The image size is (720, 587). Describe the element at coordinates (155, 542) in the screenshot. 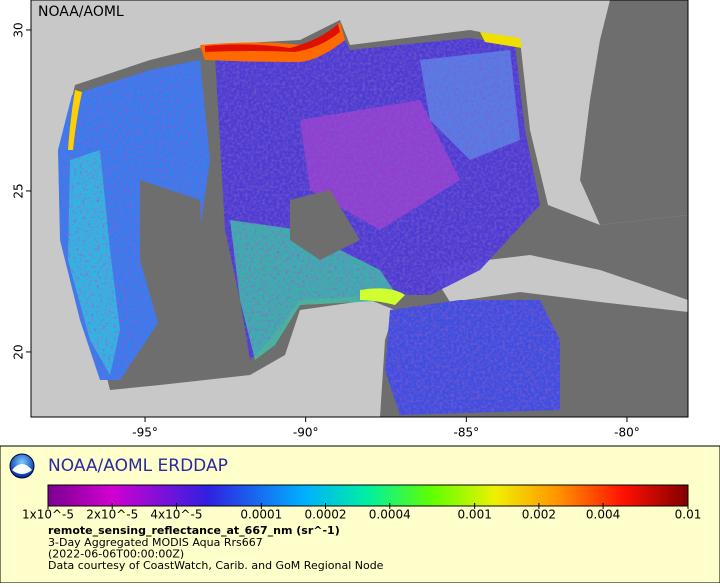

I see `legend-line: 3-Day Aggregated MODIS Aqua Rrs667` at that location.